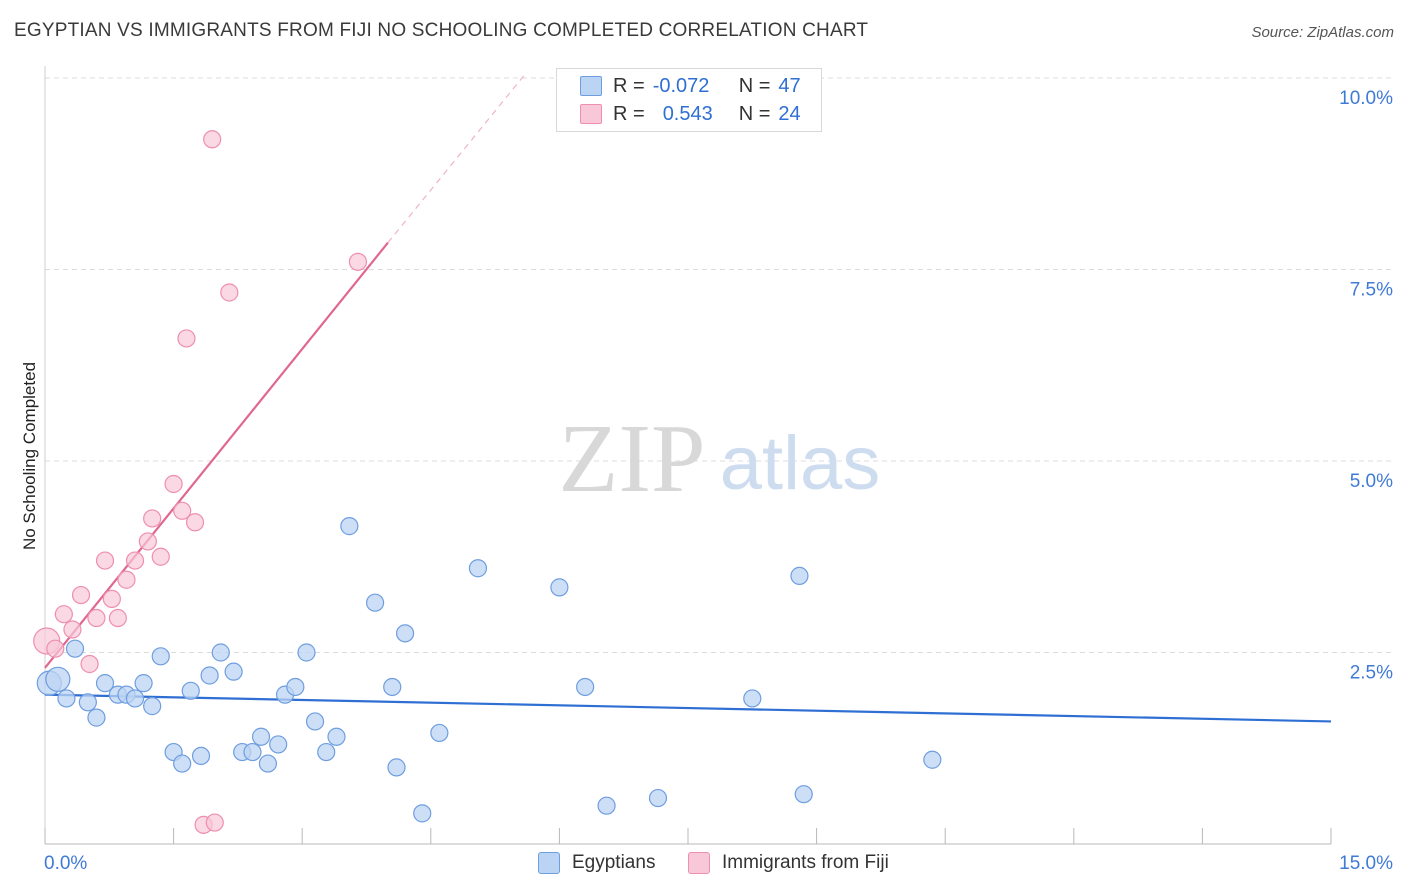 This screenshot has height=892, width=1406. Describe the element at coordinates (789, 113) in the screenshot. I see `n-value: 24` at that location.